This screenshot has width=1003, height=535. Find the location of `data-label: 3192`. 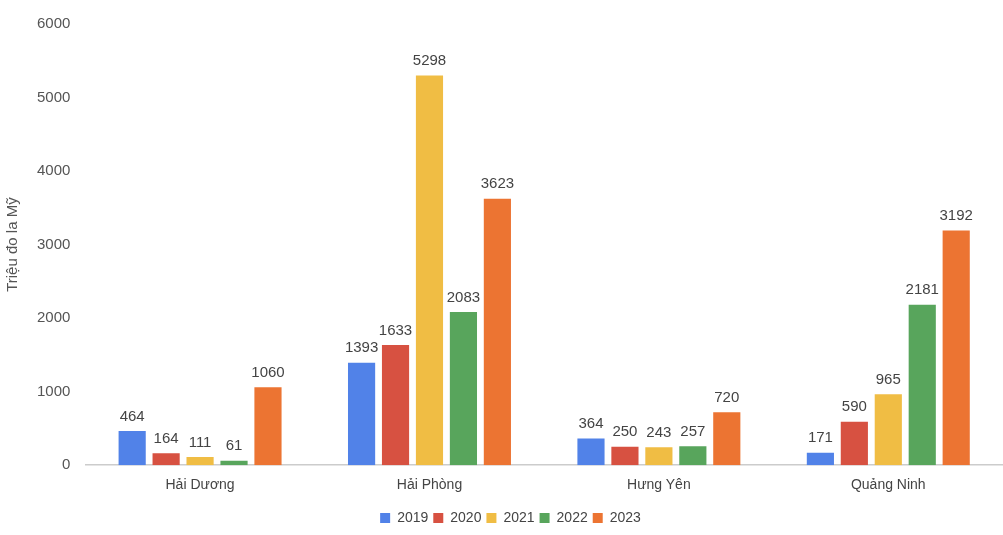

data-label: 3192 is located at coordinates (956, 215).